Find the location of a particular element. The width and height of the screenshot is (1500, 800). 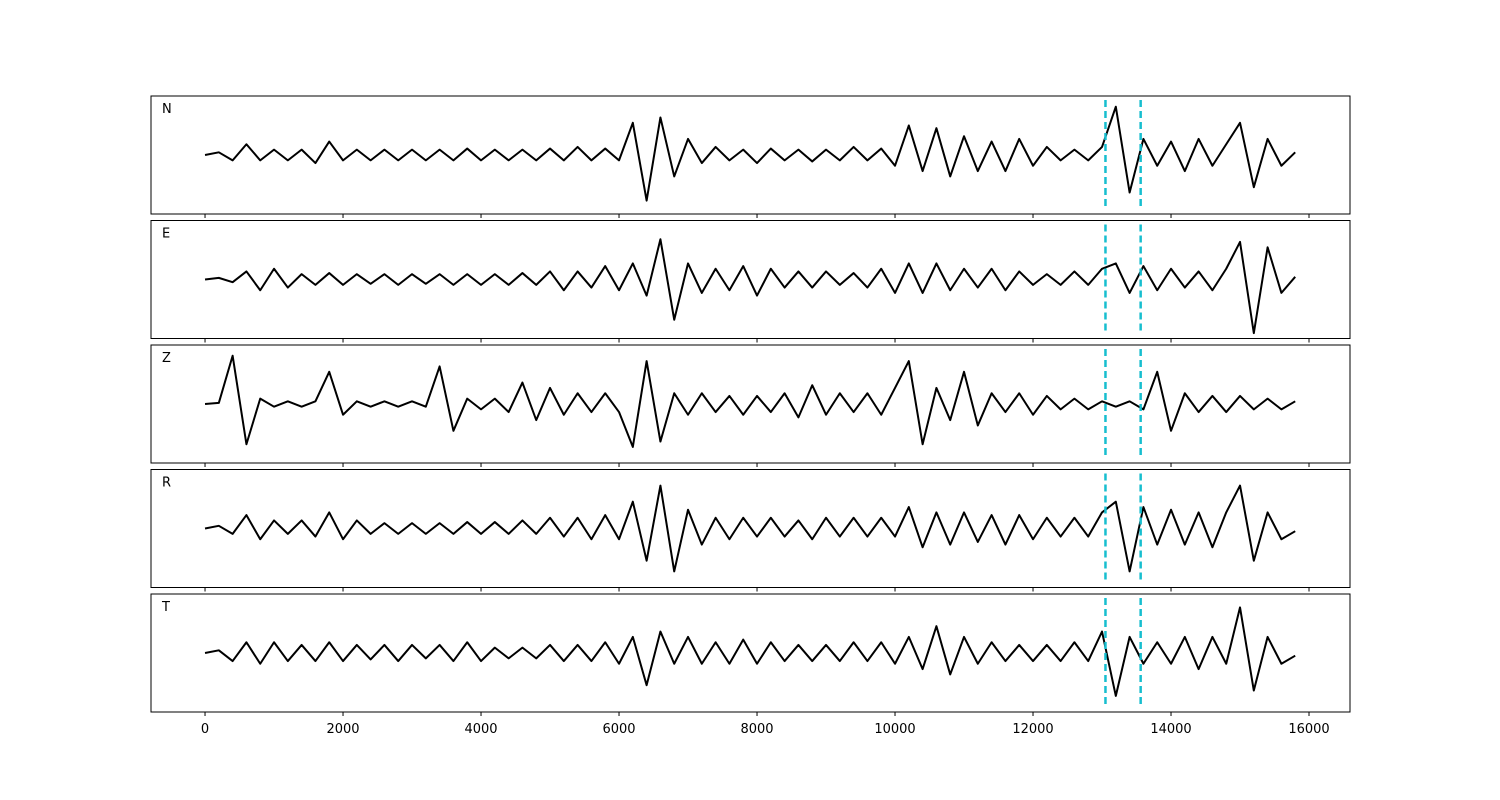

x-tick-label: 8000 is located at coordinates (756, 729).